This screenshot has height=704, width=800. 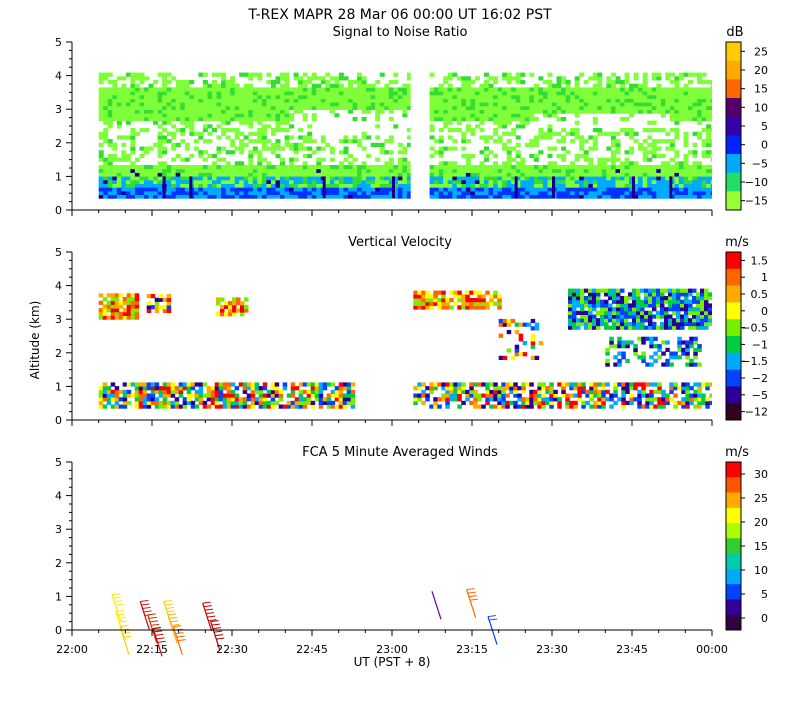 What do you see at coordinates (191, 187) in the screenshot?
I see `snr-streak` at bounding box center [191, 187].